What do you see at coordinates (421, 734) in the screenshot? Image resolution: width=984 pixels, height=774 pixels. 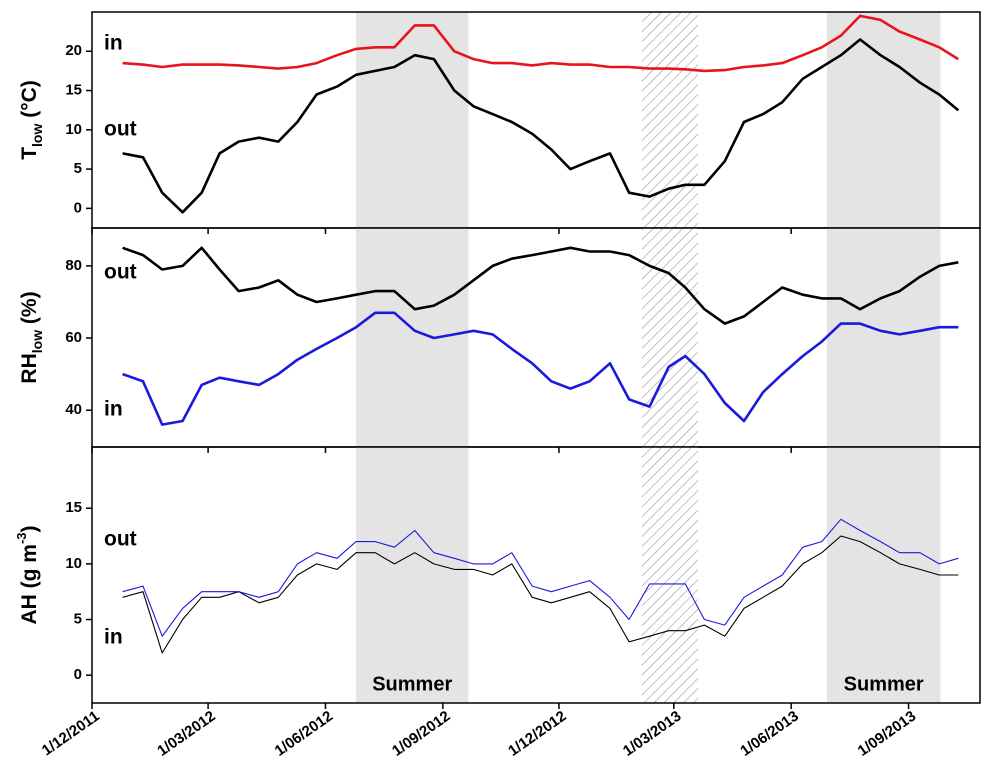 I see `x-tick-label: 1/09/2012` at bounding box center [421, 734].